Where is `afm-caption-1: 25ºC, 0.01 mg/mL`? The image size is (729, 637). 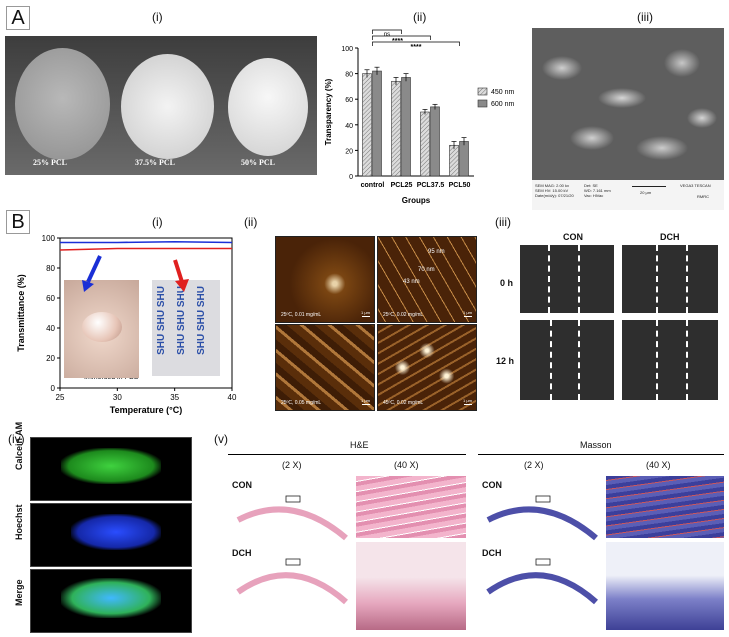 afm-caption-1: 25ºC, 0.01 mg/mL is located at coordinates (301, 315).